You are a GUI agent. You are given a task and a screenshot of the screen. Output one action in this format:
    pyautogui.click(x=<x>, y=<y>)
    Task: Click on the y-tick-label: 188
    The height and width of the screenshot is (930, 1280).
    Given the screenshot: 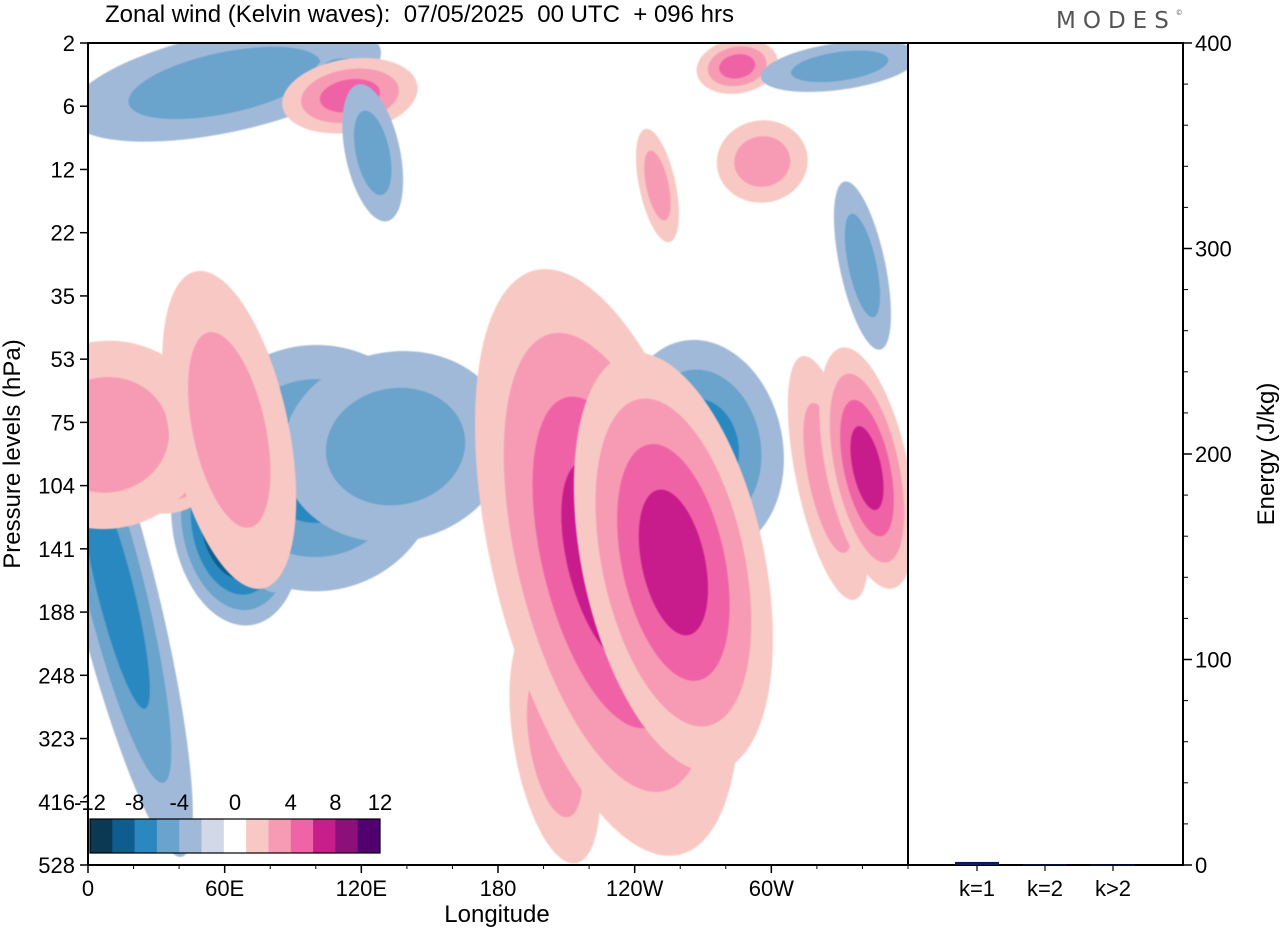 What is the action you would take?
    pyautogui.click(x=56, y=612)
    